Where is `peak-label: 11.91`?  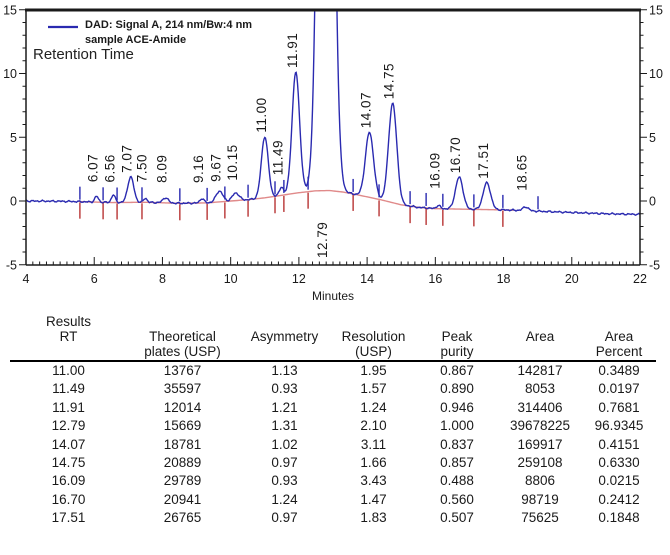
peak-label: 11.91 is located at coordinates (292, 50).